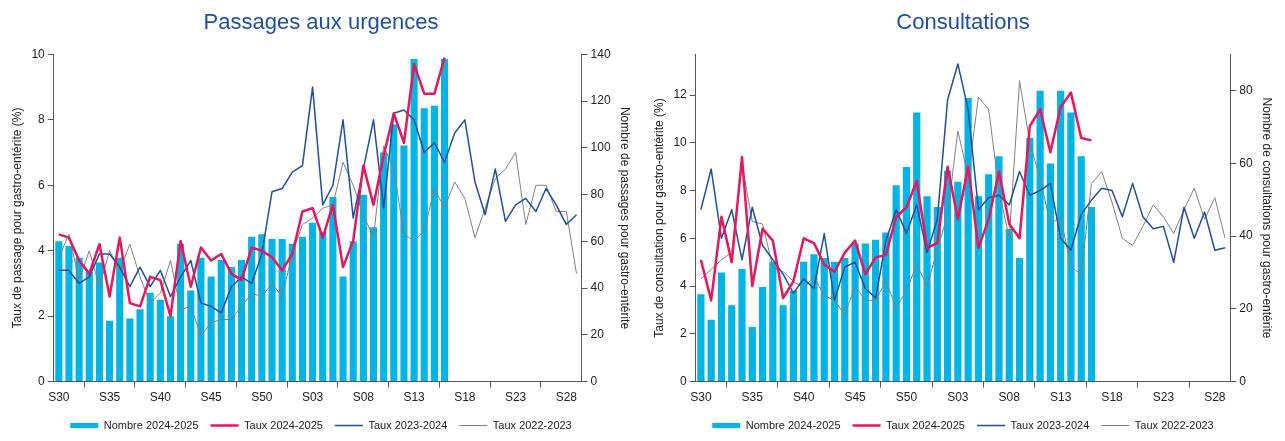 The width and height of the screenshot is (1285, 441). What do you see at coordinates (1246, 308) in the screenshot?
I see `y2-tick-label: 20` at bounding box center [1246, 308].